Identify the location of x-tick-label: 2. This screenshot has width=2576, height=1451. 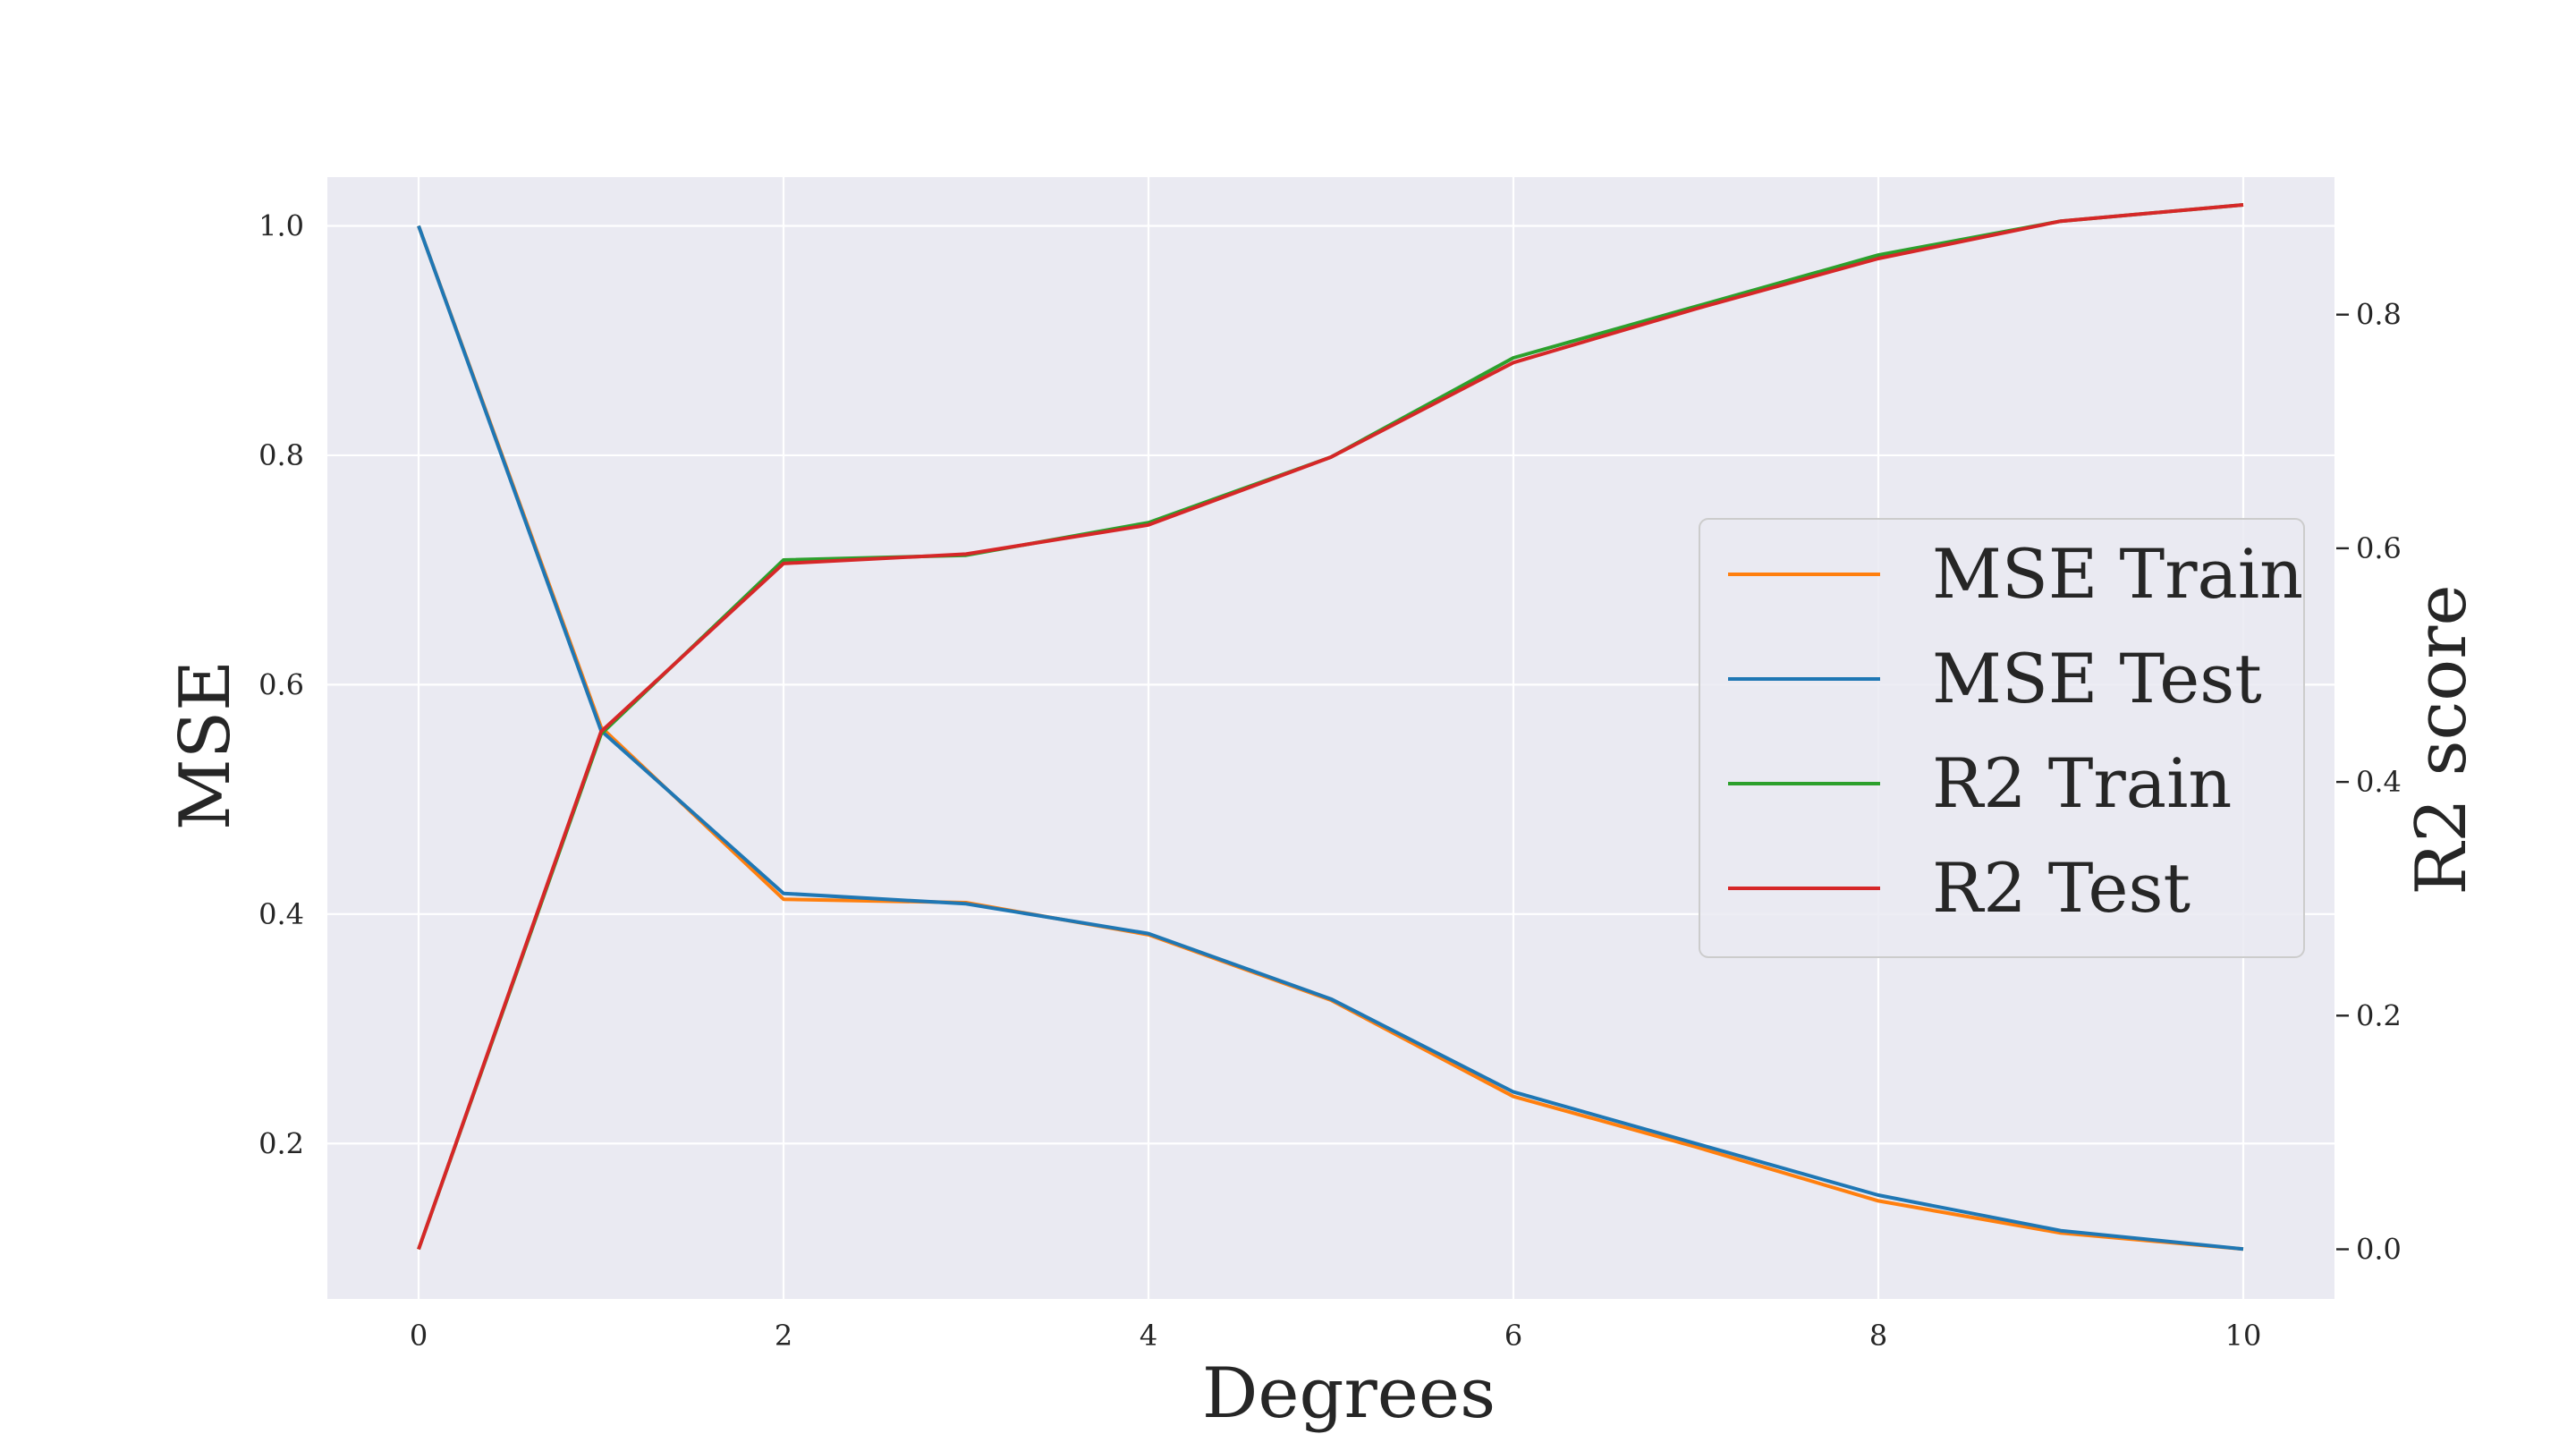
(783, 1336).